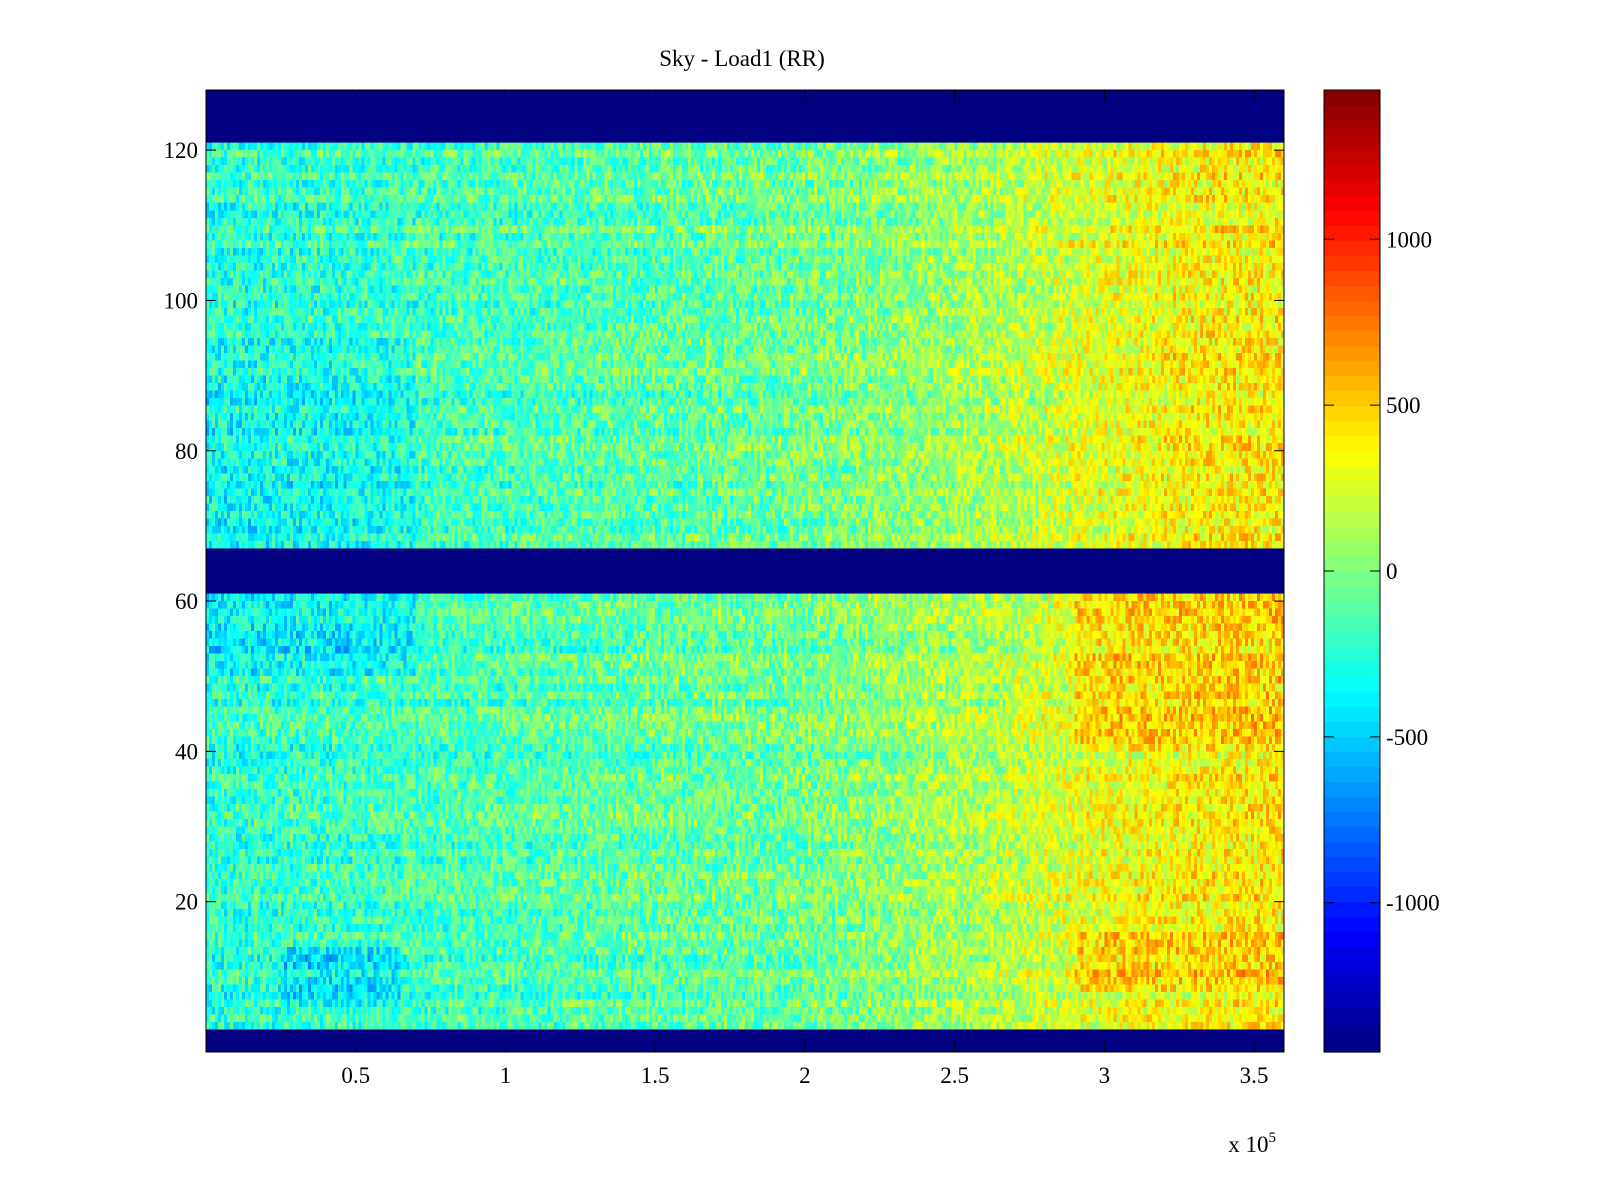  Describe the element at coordinates (186, 451) in the screenshot. I see `y-tick-label: 80` at that location.